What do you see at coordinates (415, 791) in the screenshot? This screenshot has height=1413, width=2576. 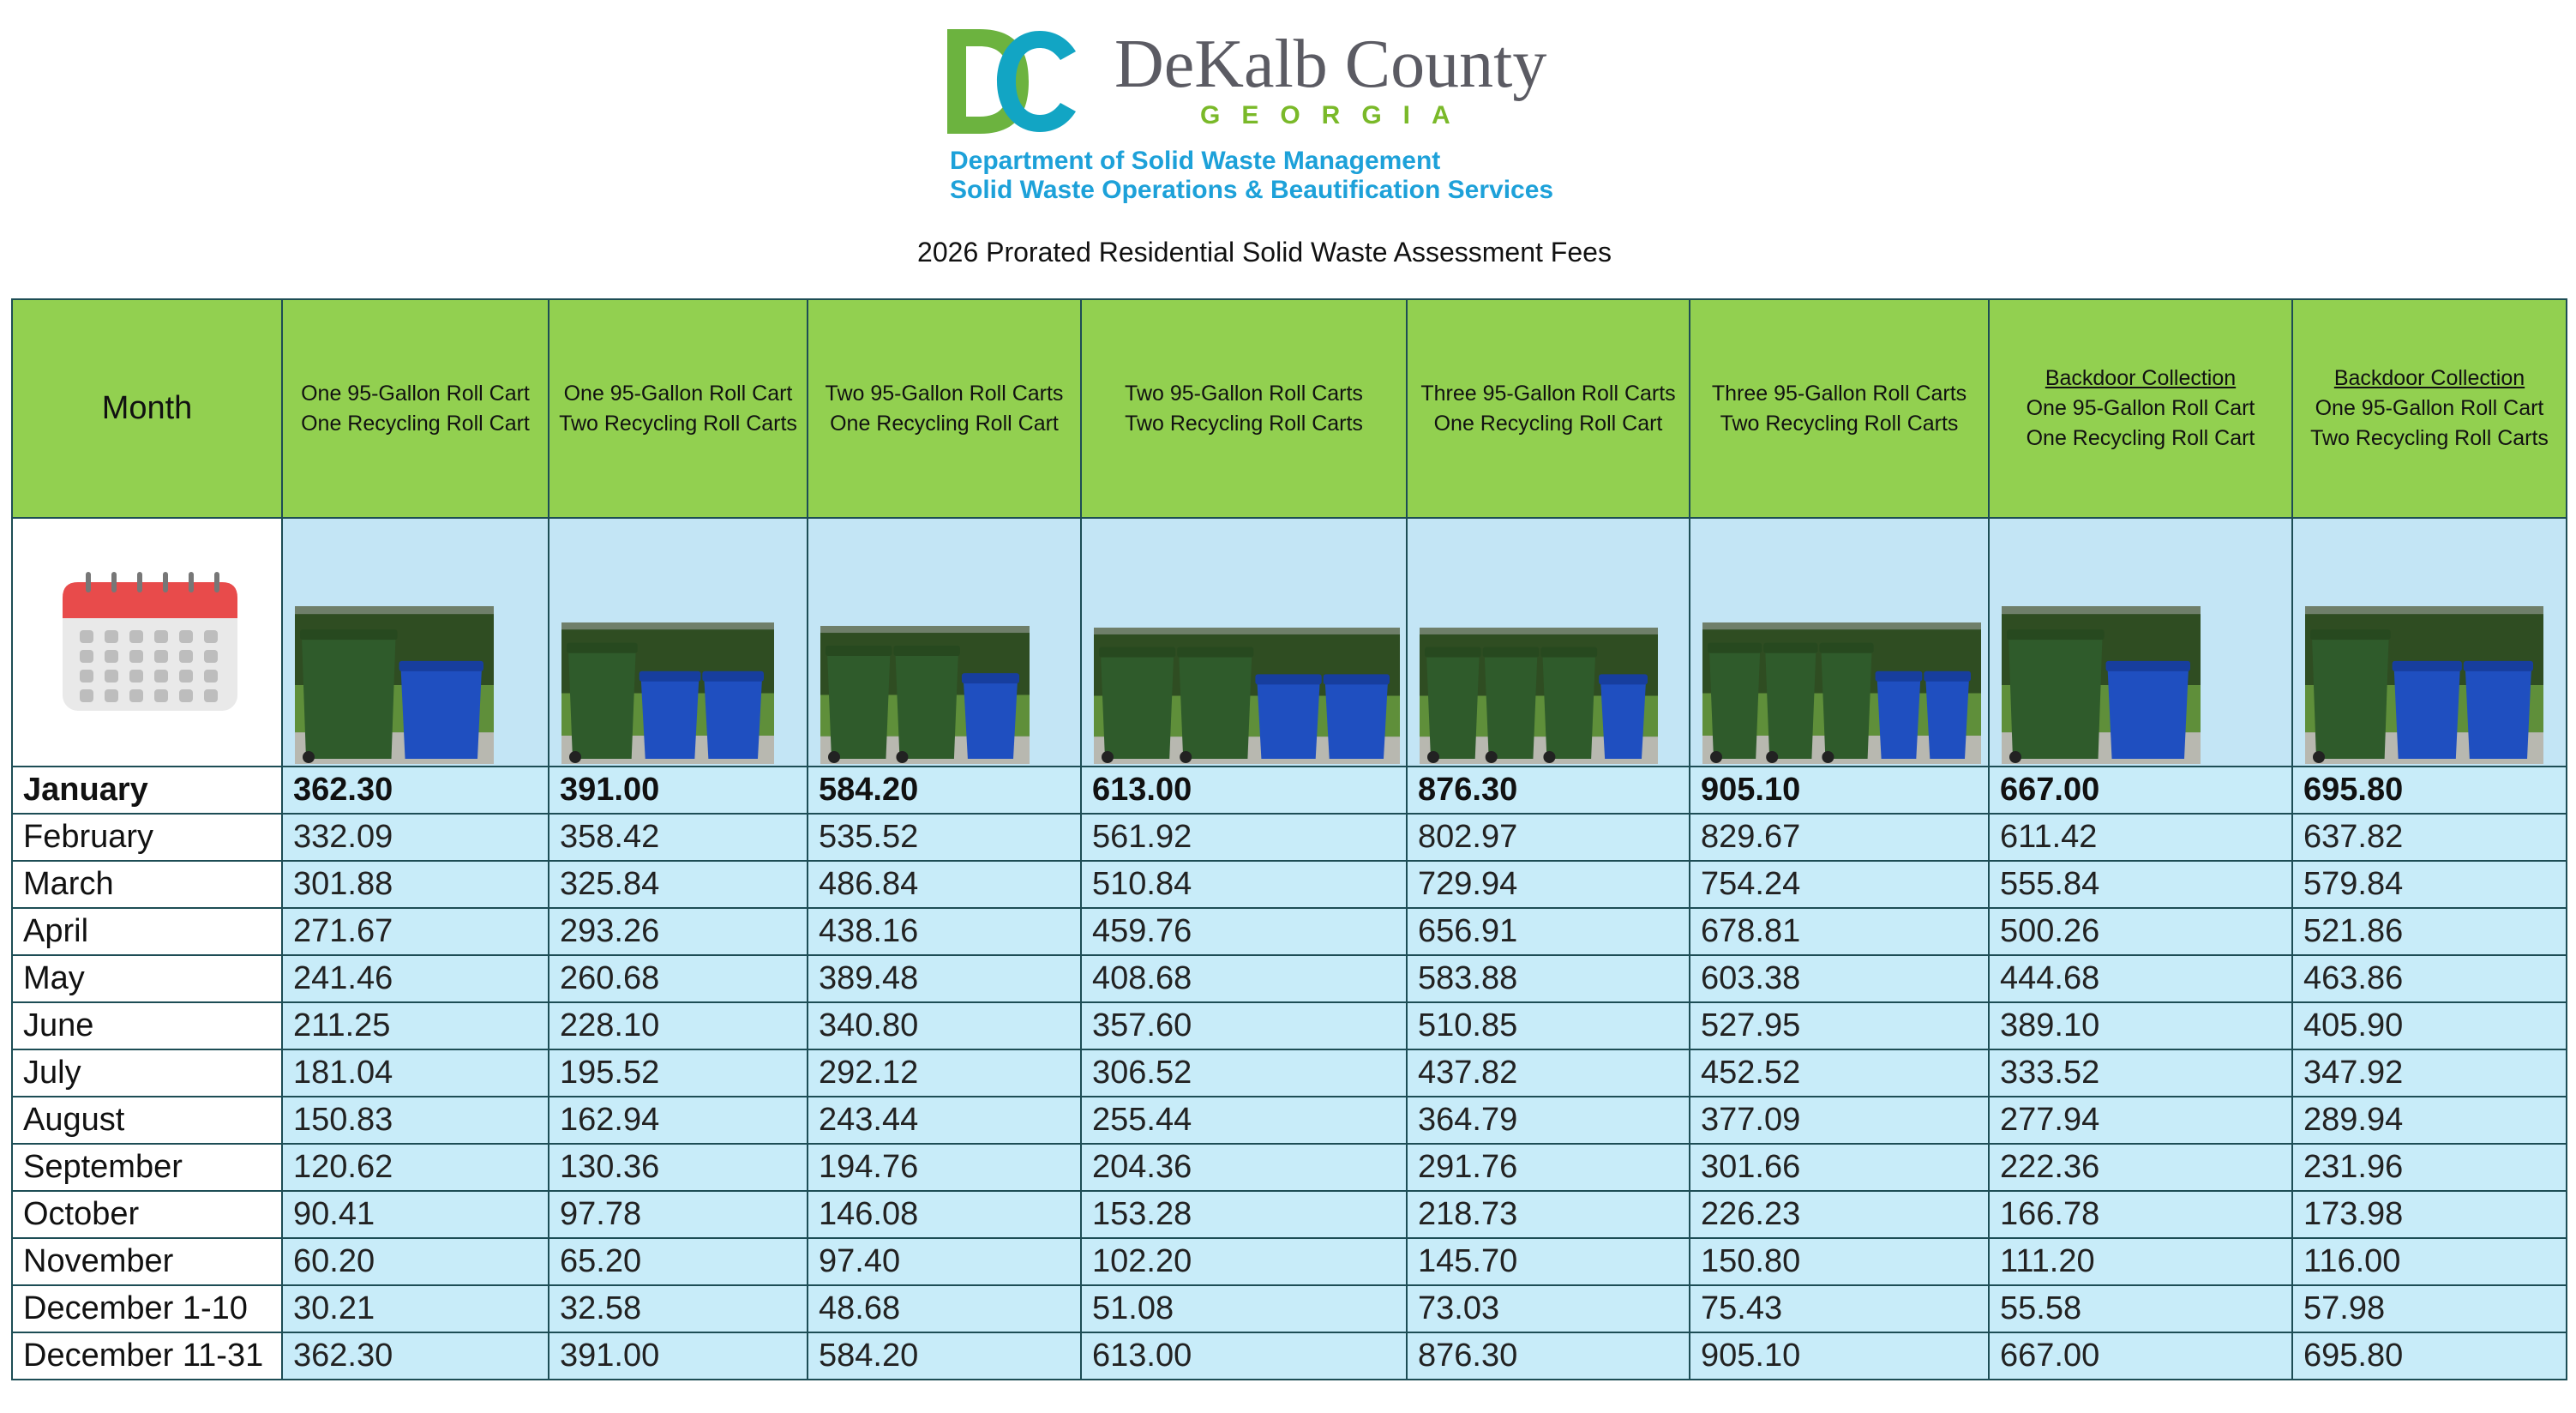 I see `fee-cell: 362.30` at bounding box center [415, 791].